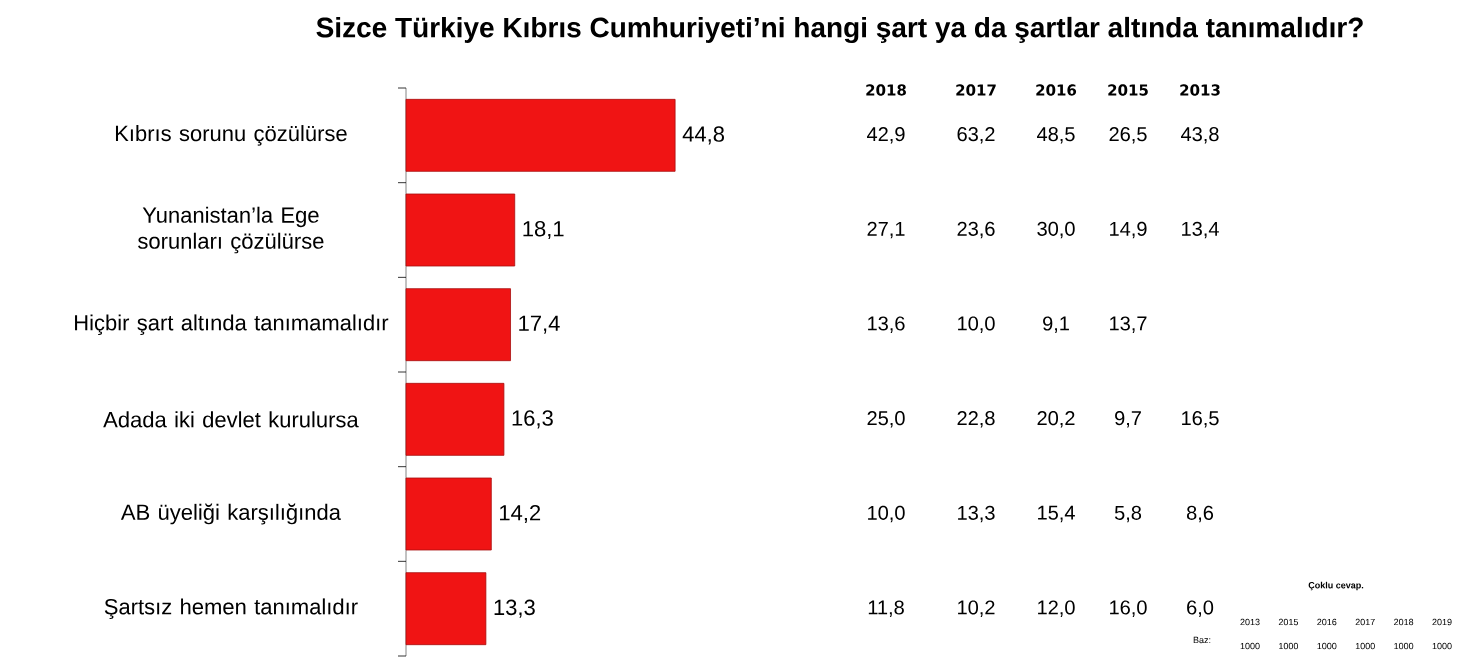 The height and width of the screenshot is (660, 1466). I want to click on text: 14,9, so click(1128, 230).